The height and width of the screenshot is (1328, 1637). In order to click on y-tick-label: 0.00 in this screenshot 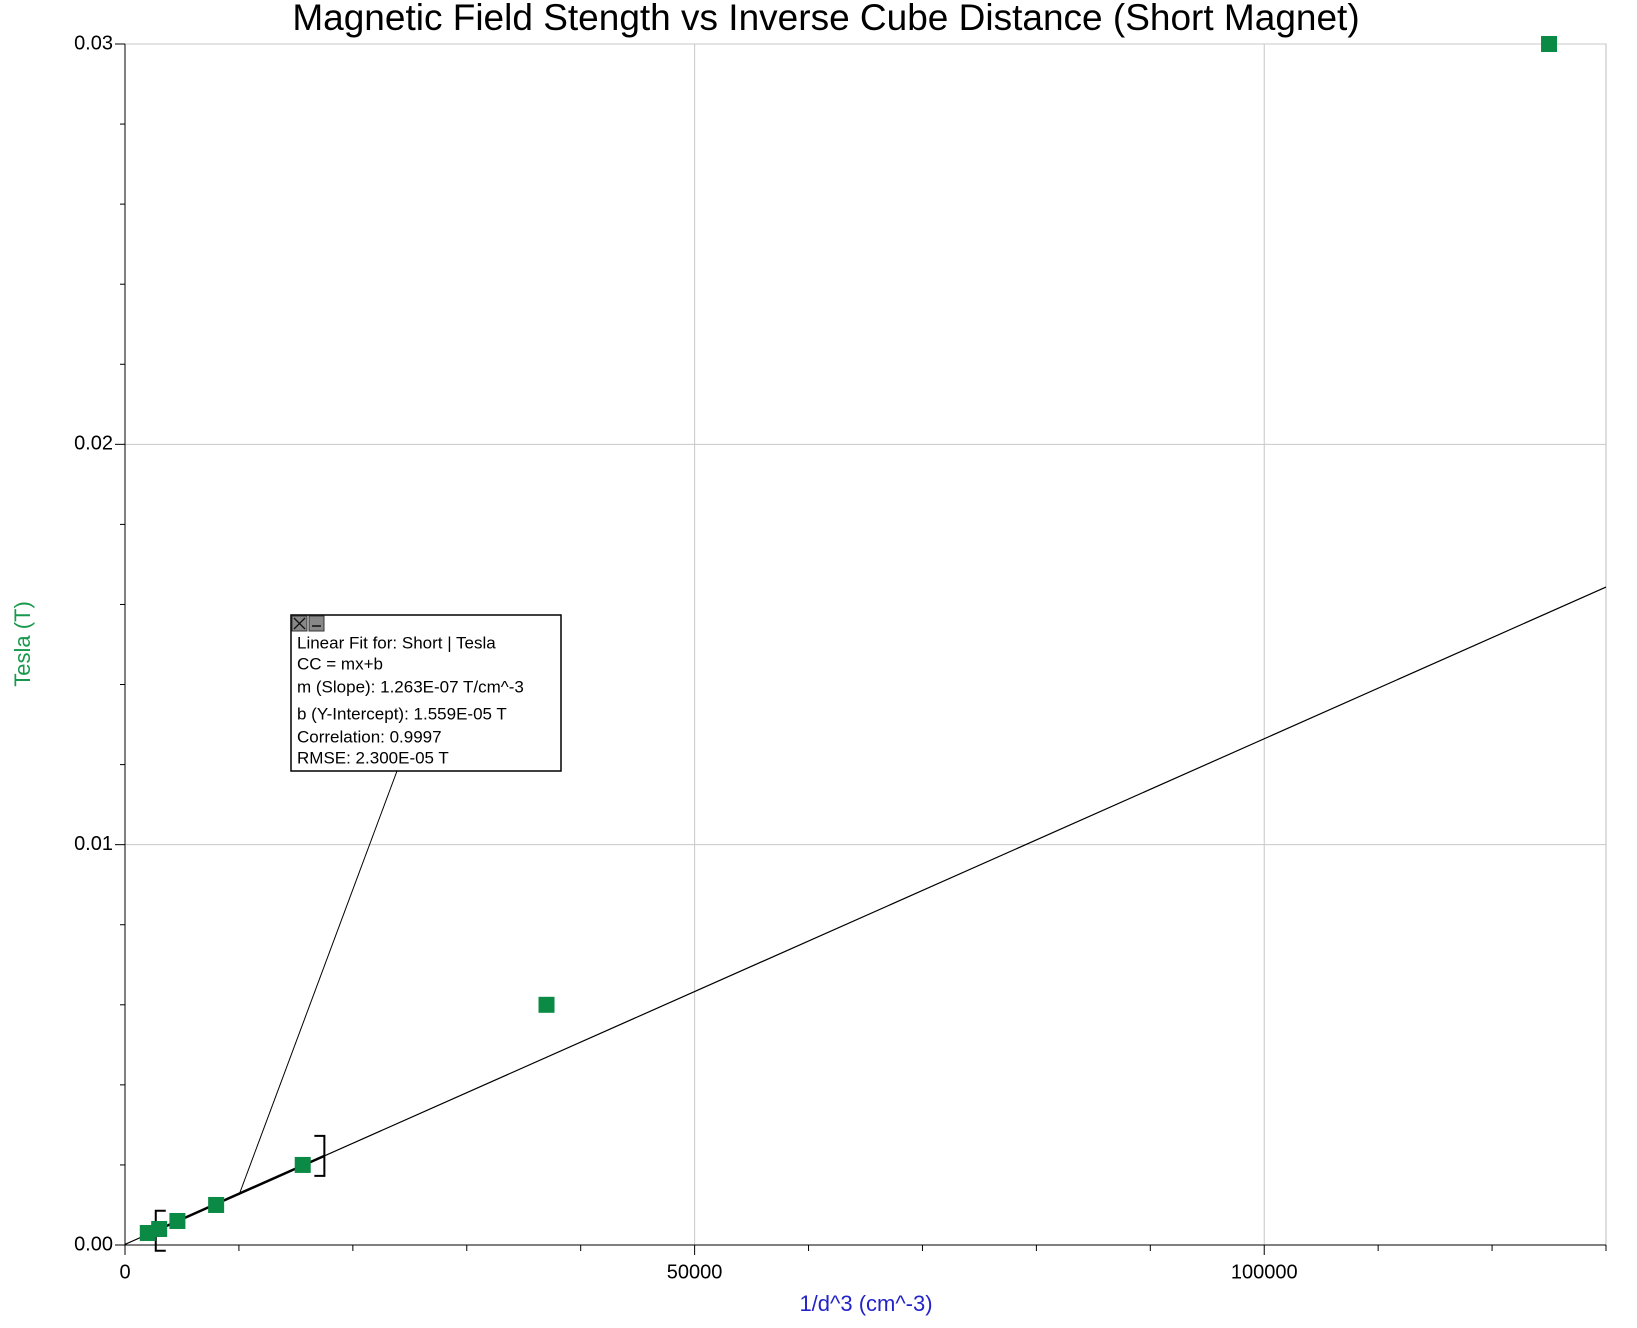, I will do `click(93, 1244)`.